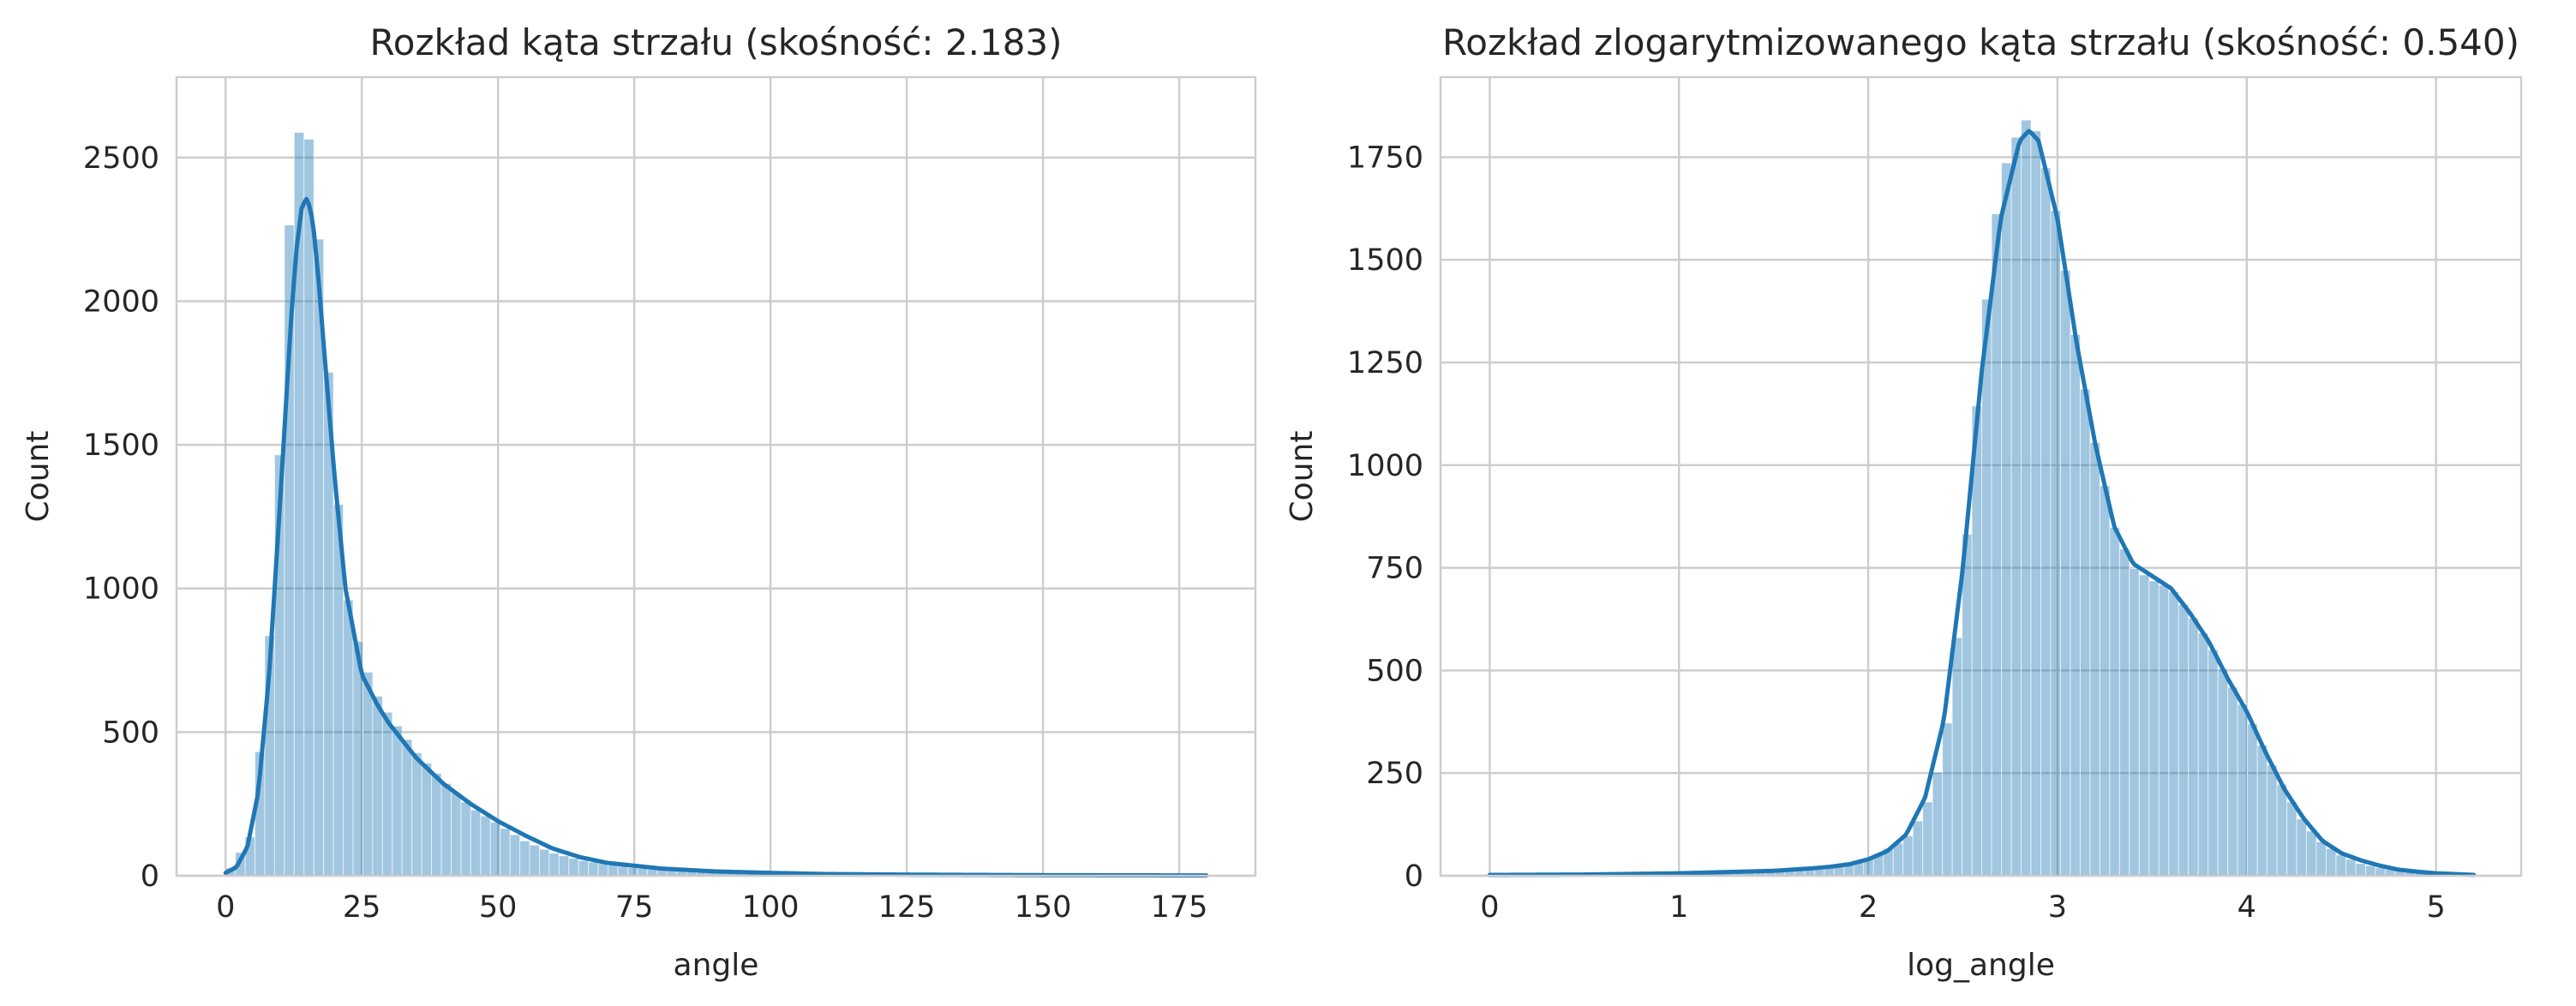 The height and width of the screenshot is (1006, 2576). Describe the element at coordinates (1394, 569) in the screenshot. I see `y-tick-label: 750` at that location.